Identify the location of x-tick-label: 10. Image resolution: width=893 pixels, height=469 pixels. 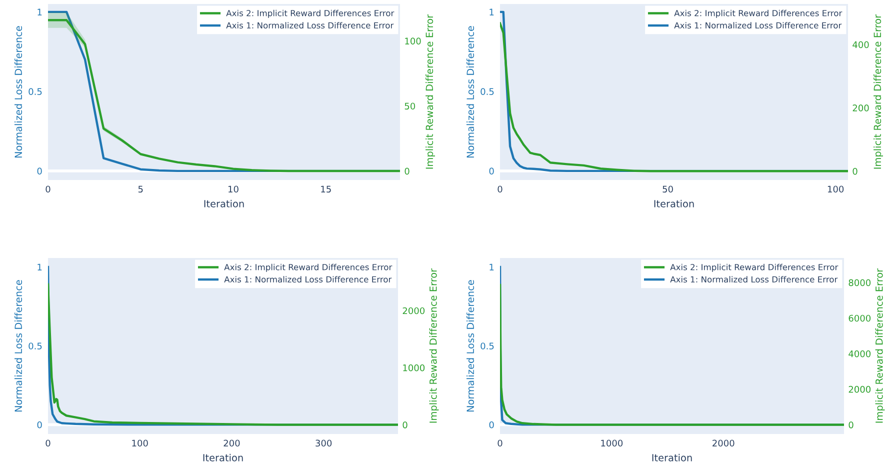
(233, 189).